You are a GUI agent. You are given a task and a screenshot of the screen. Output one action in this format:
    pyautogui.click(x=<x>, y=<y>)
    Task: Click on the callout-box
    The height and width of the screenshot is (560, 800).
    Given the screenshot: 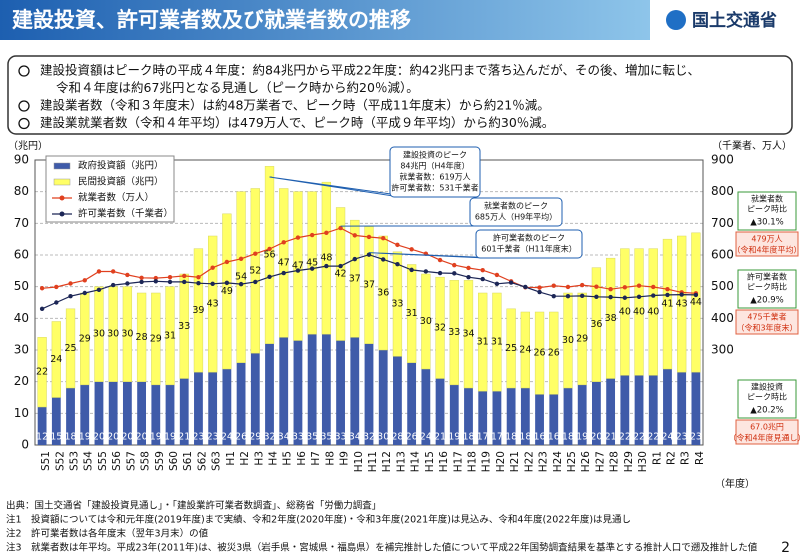 What is the action you would take?
    pyautogui.click(x=435, y=172)
    